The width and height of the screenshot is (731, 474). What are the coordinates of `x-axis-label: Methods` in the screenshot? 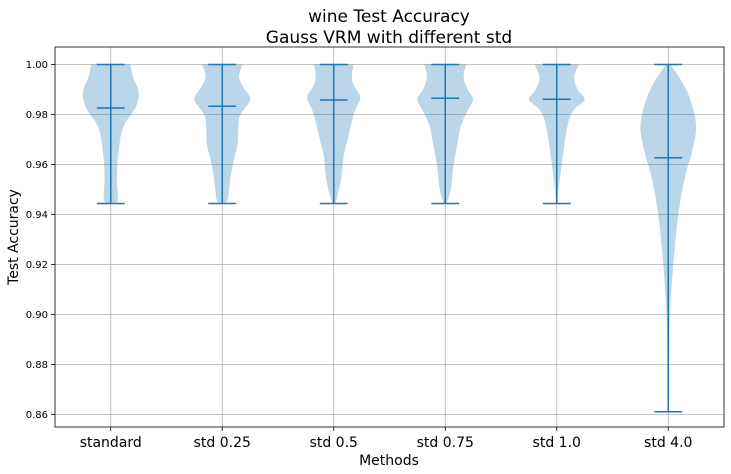 It's located at (389, 461).